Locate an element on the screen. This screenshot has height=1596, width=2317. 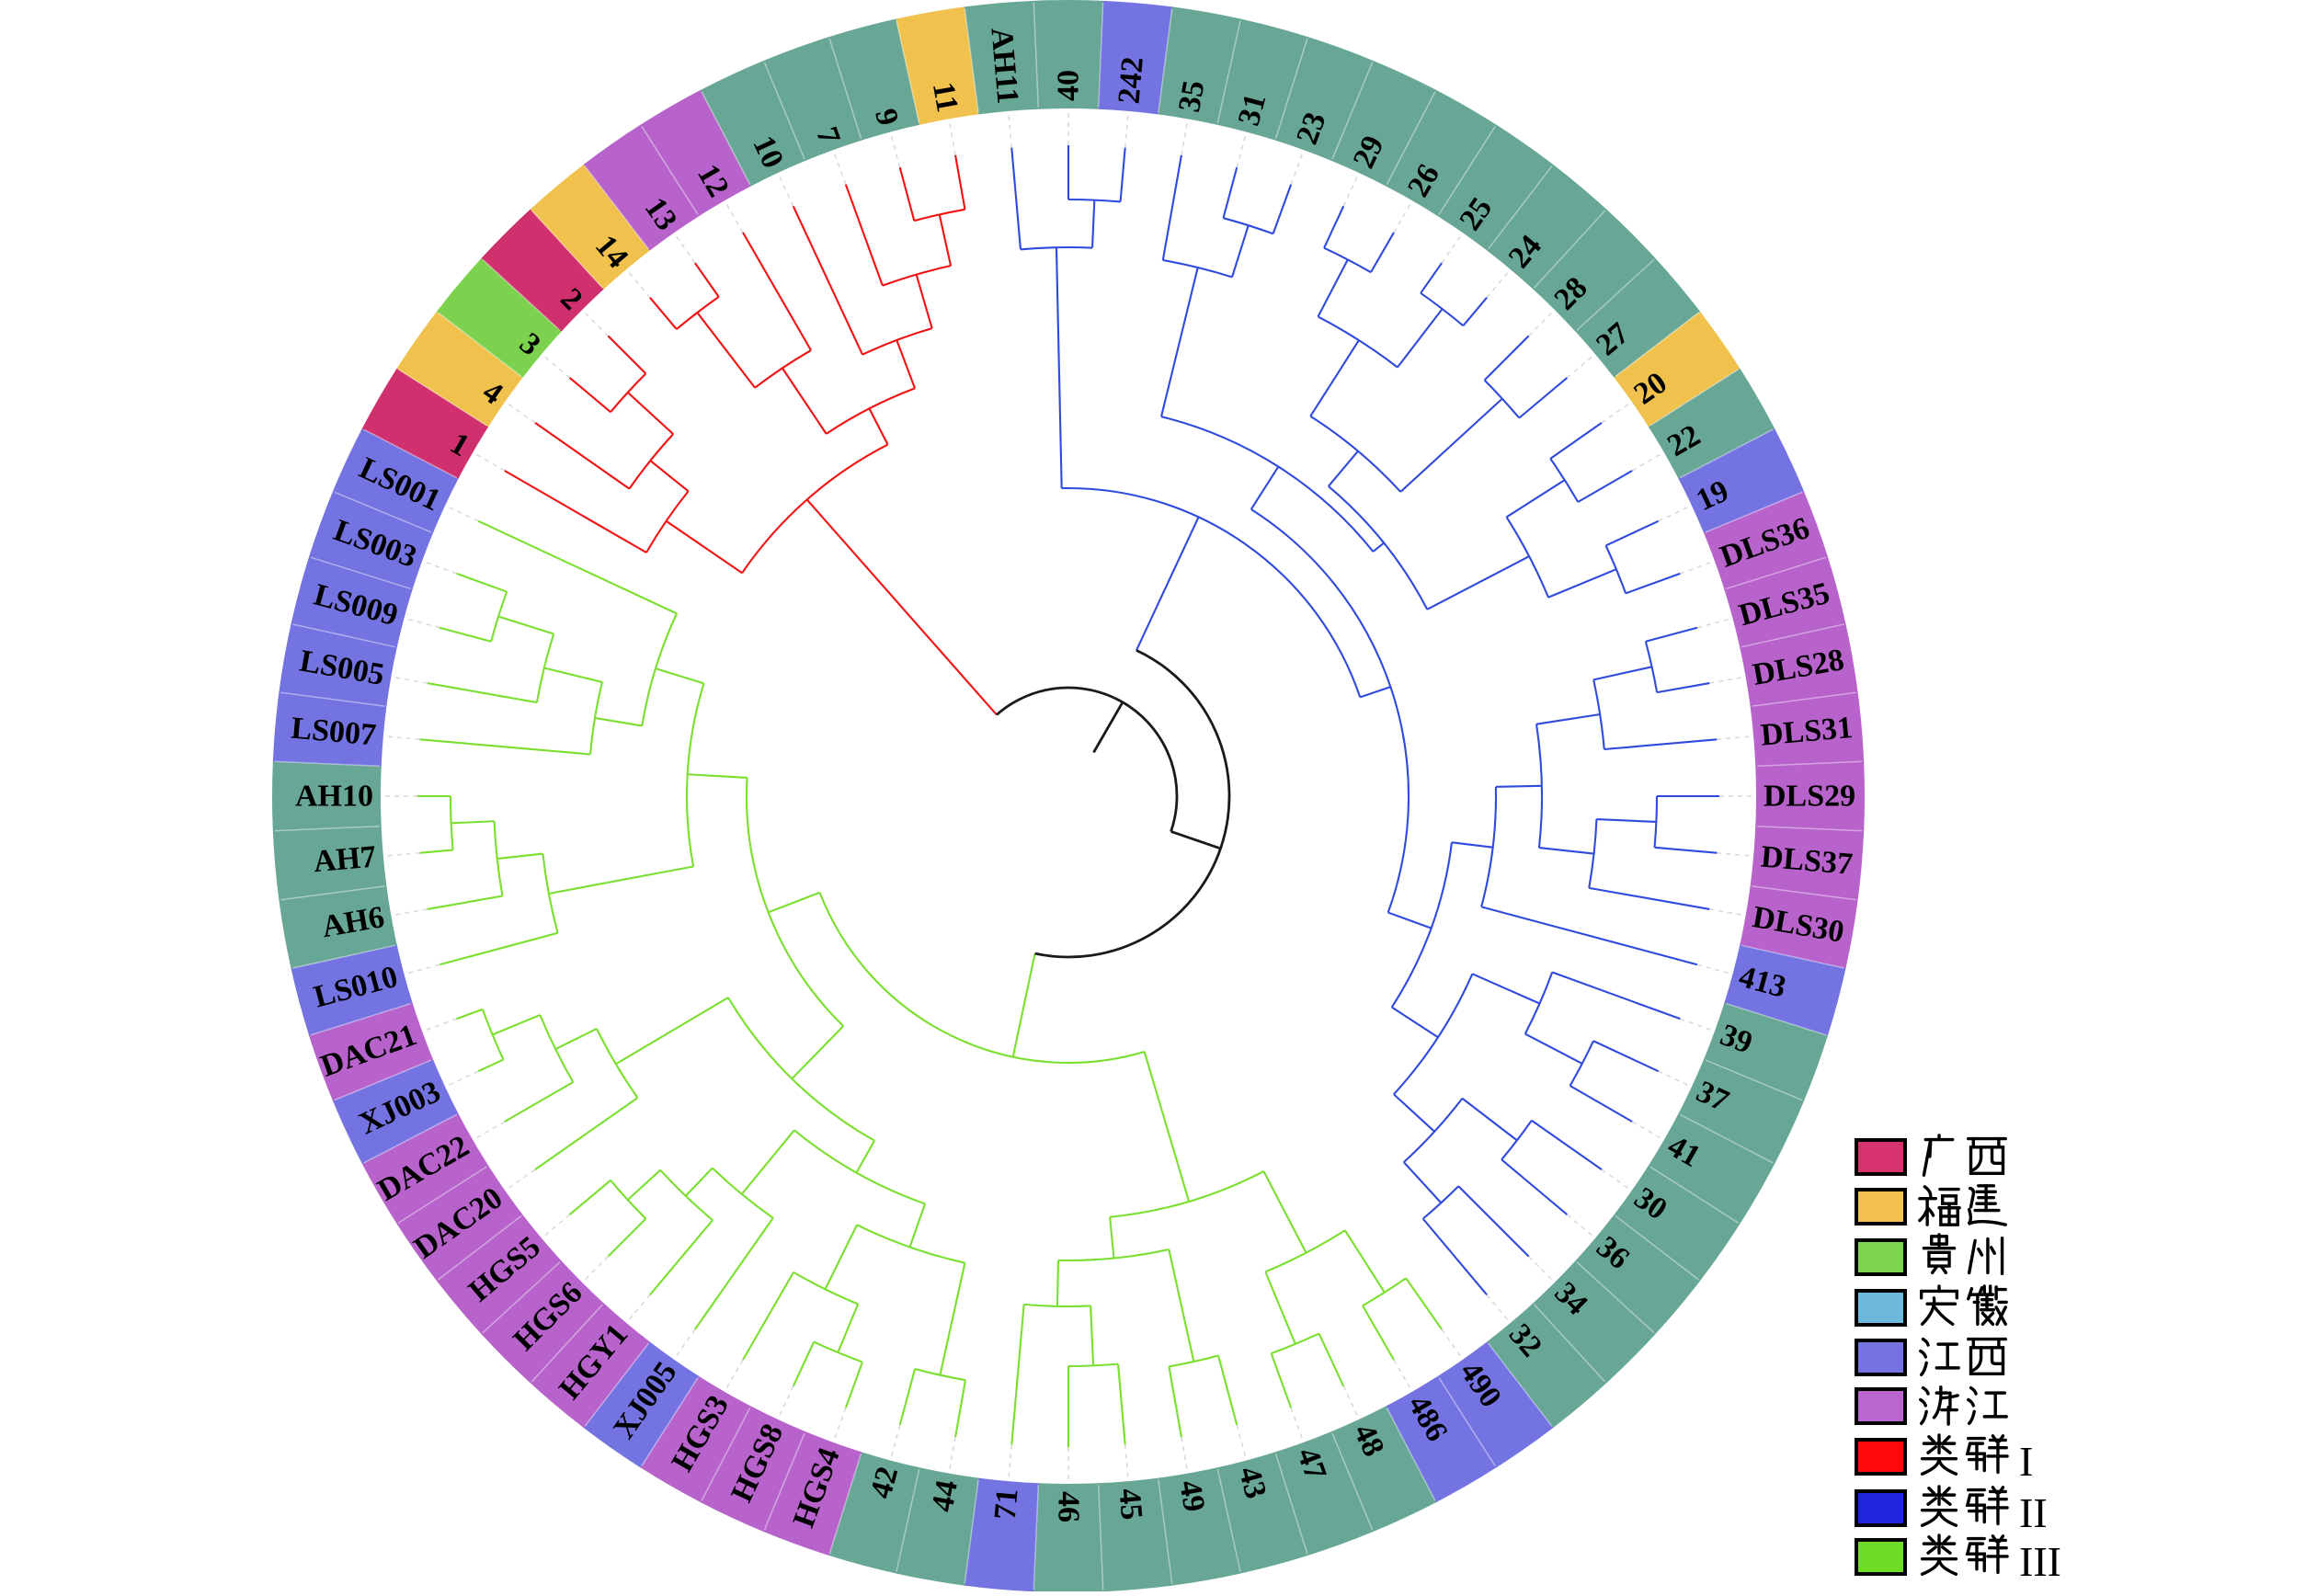
svg-text: DLS29 is located at coordinates (1809, 797).